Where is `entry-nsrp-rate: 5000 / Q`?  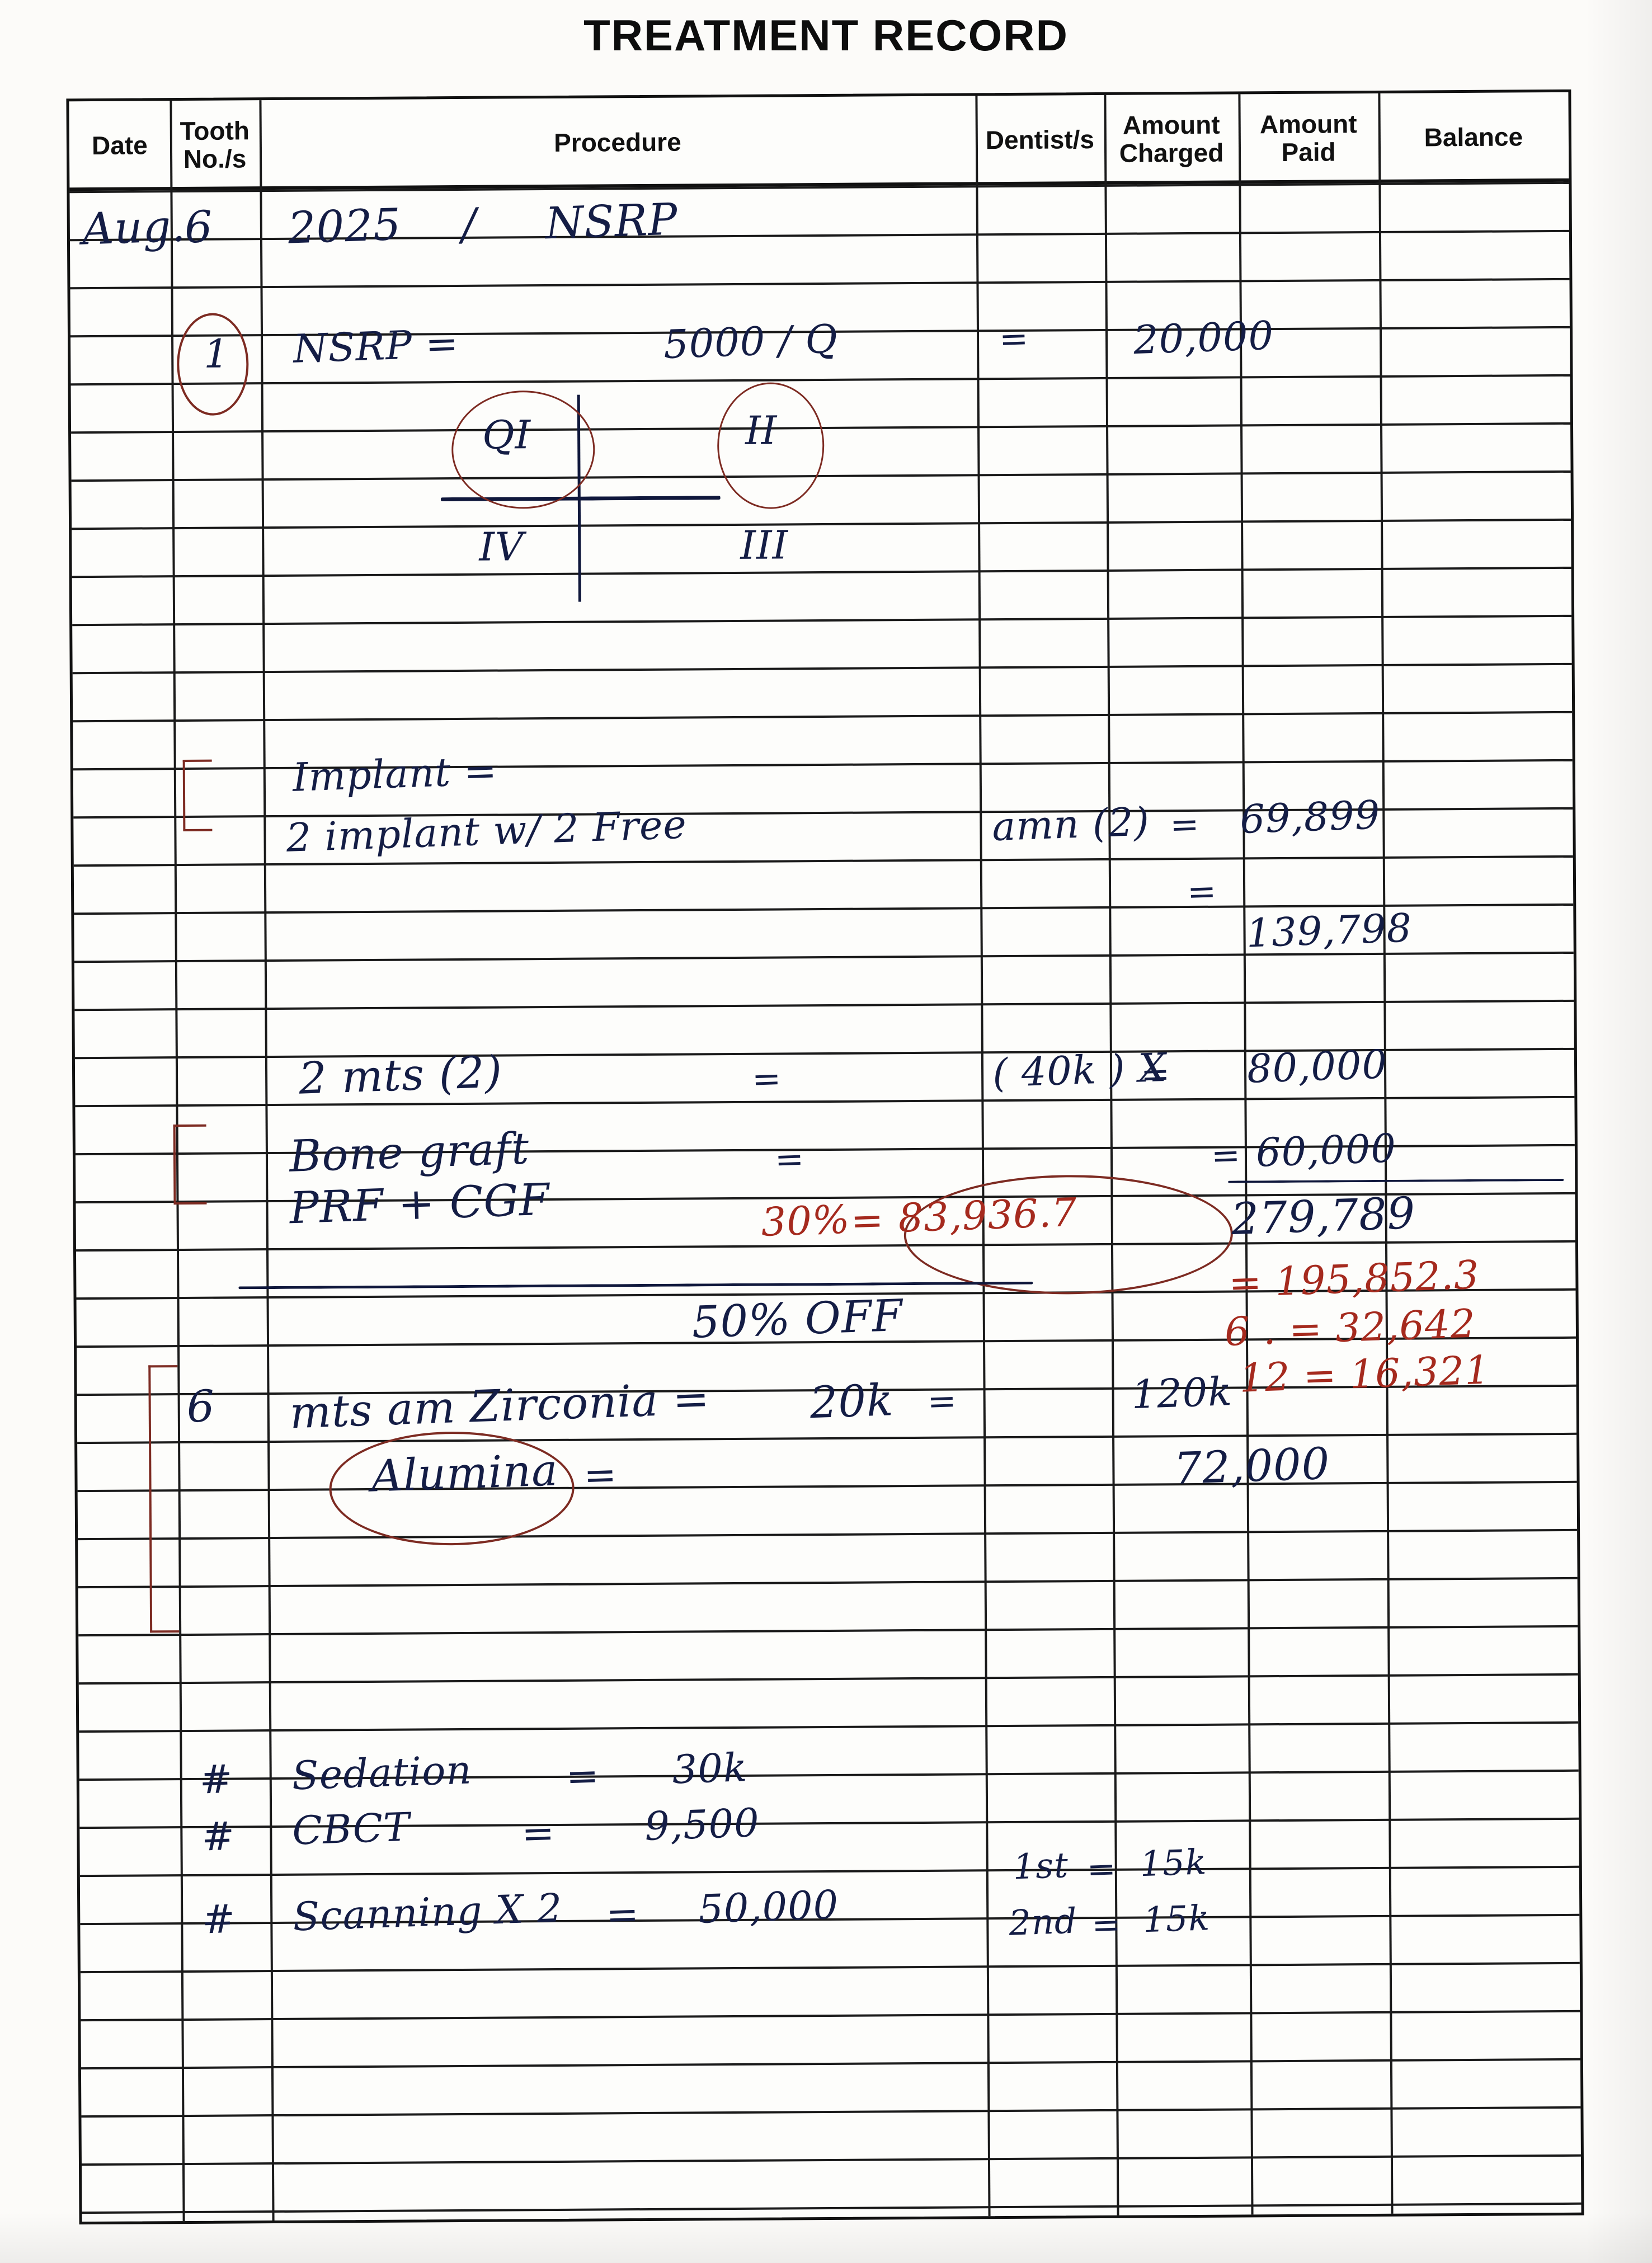
entry-nsrp-rate: 5000 / Q is located at coordinates (751, 342).